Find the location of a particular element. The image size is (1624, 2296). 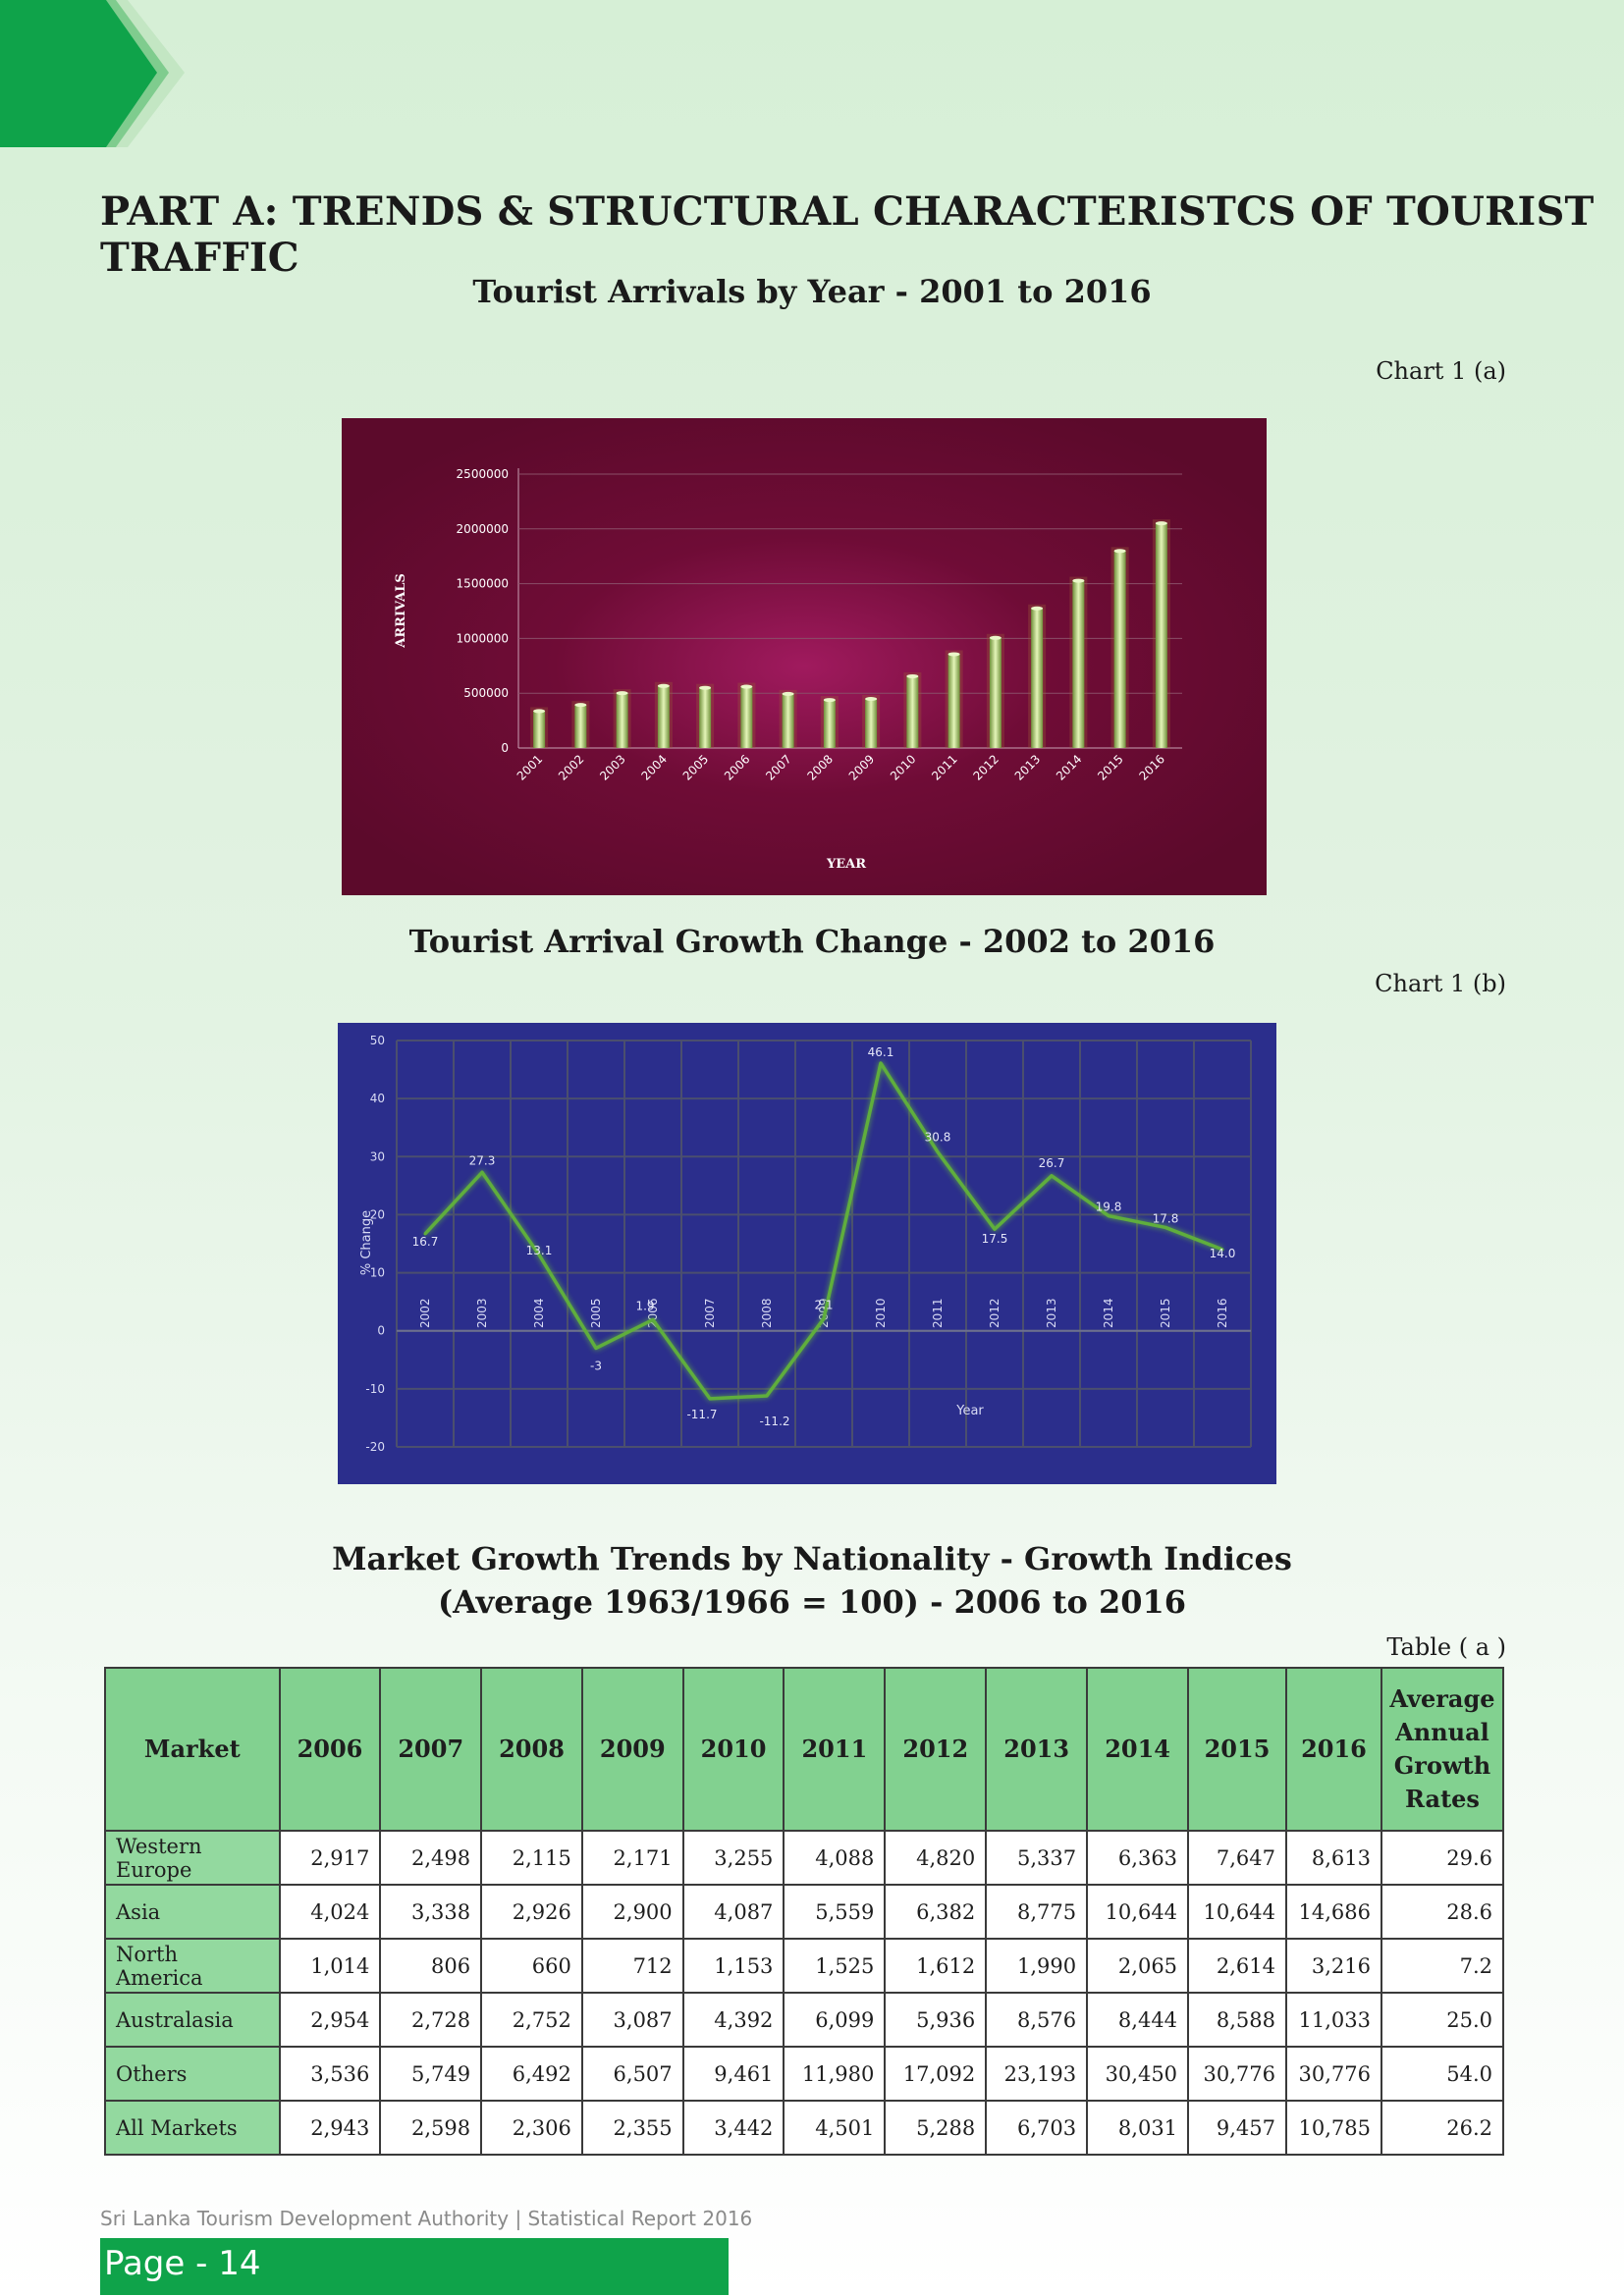

table-cell: 2,306 is located at coordinates (531, 2128).